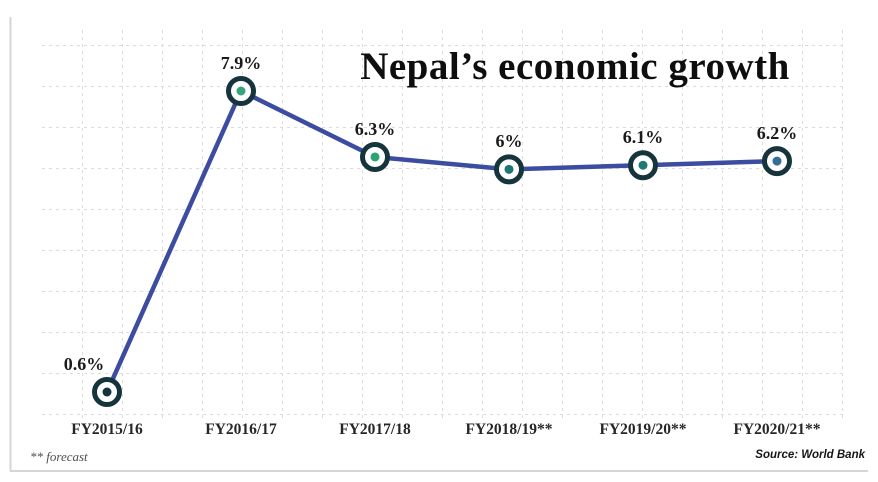 Image resolution: width=878 pixels, height=482 pixels. I want to click on source-credit: Source: World Bank, so click(810, 455).